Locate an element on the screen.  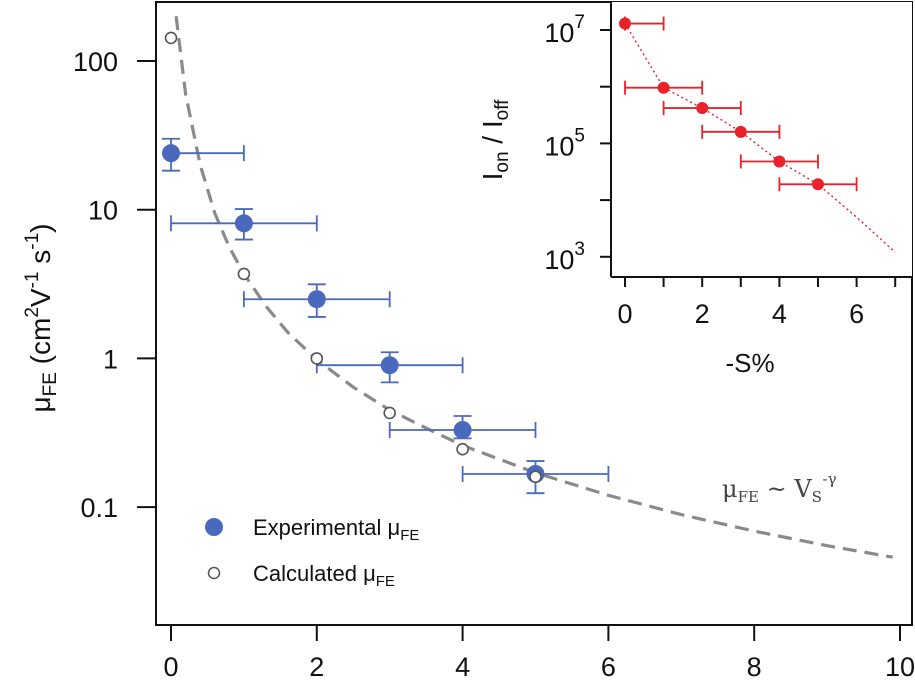
inset-y-tick-exp: 7 is located at coordinates (579, 22).